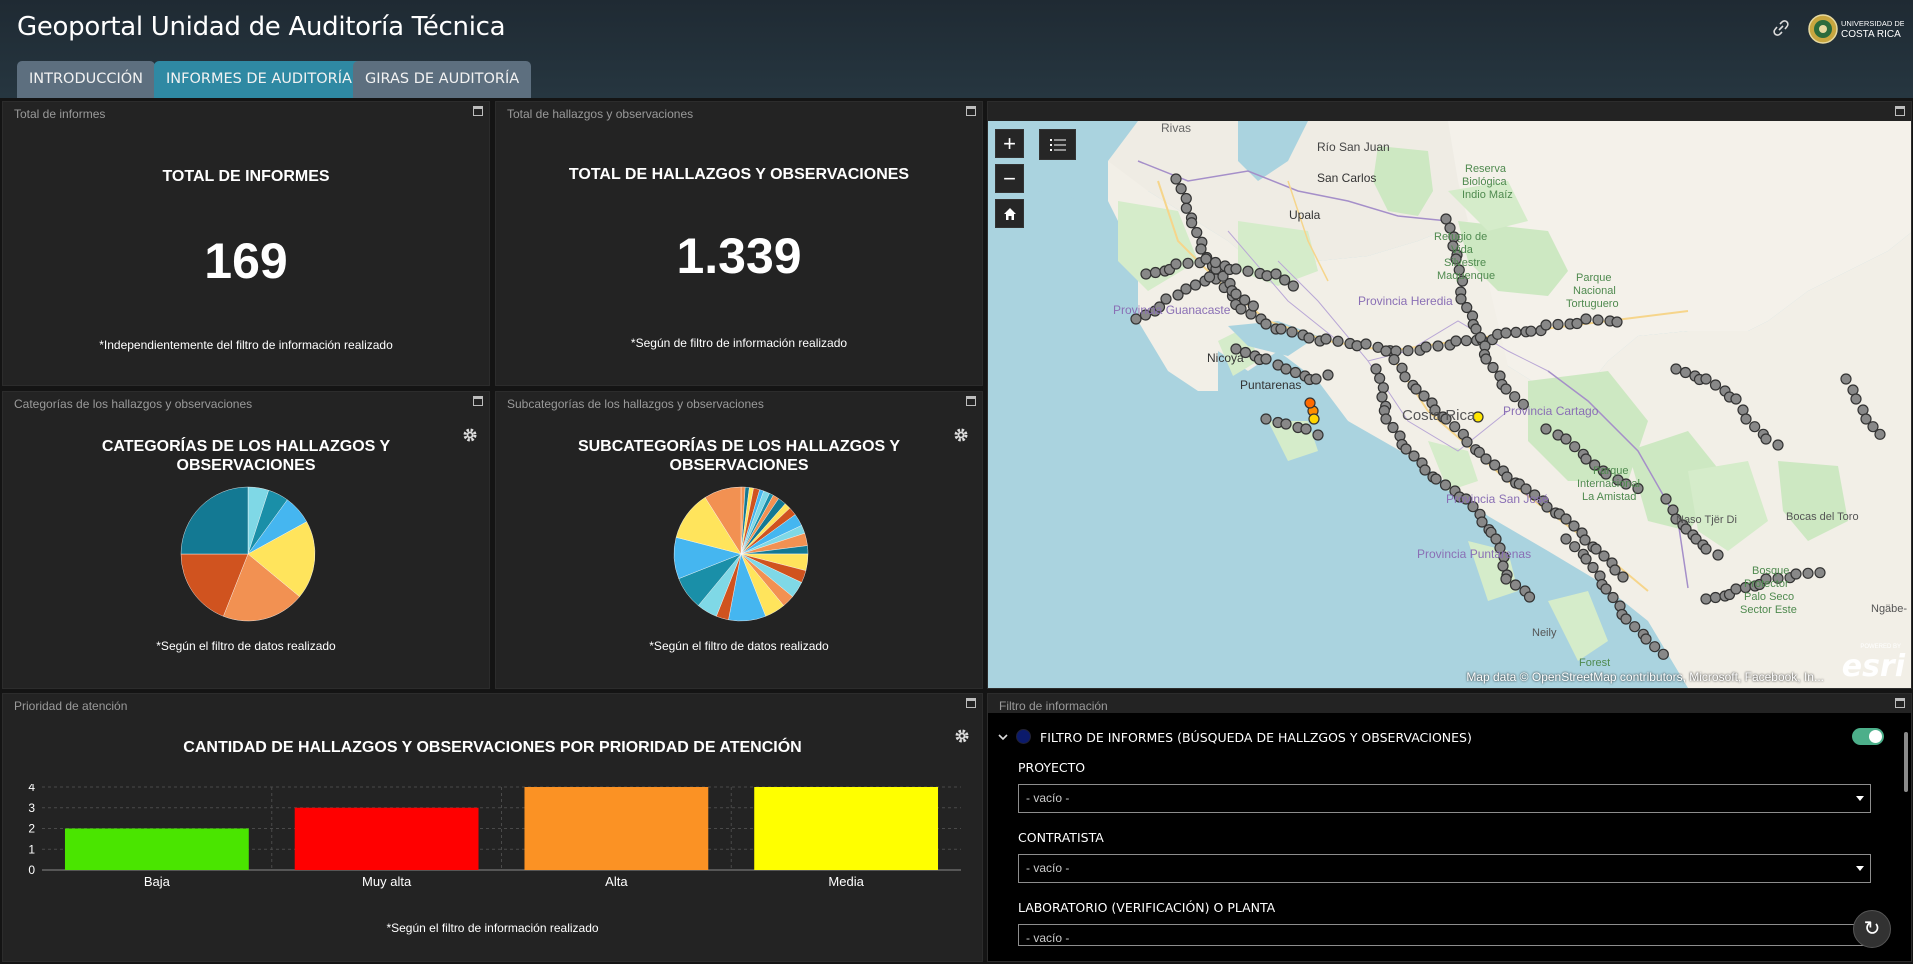  I want to click on chevron-down-icon, so click(1003, 737).